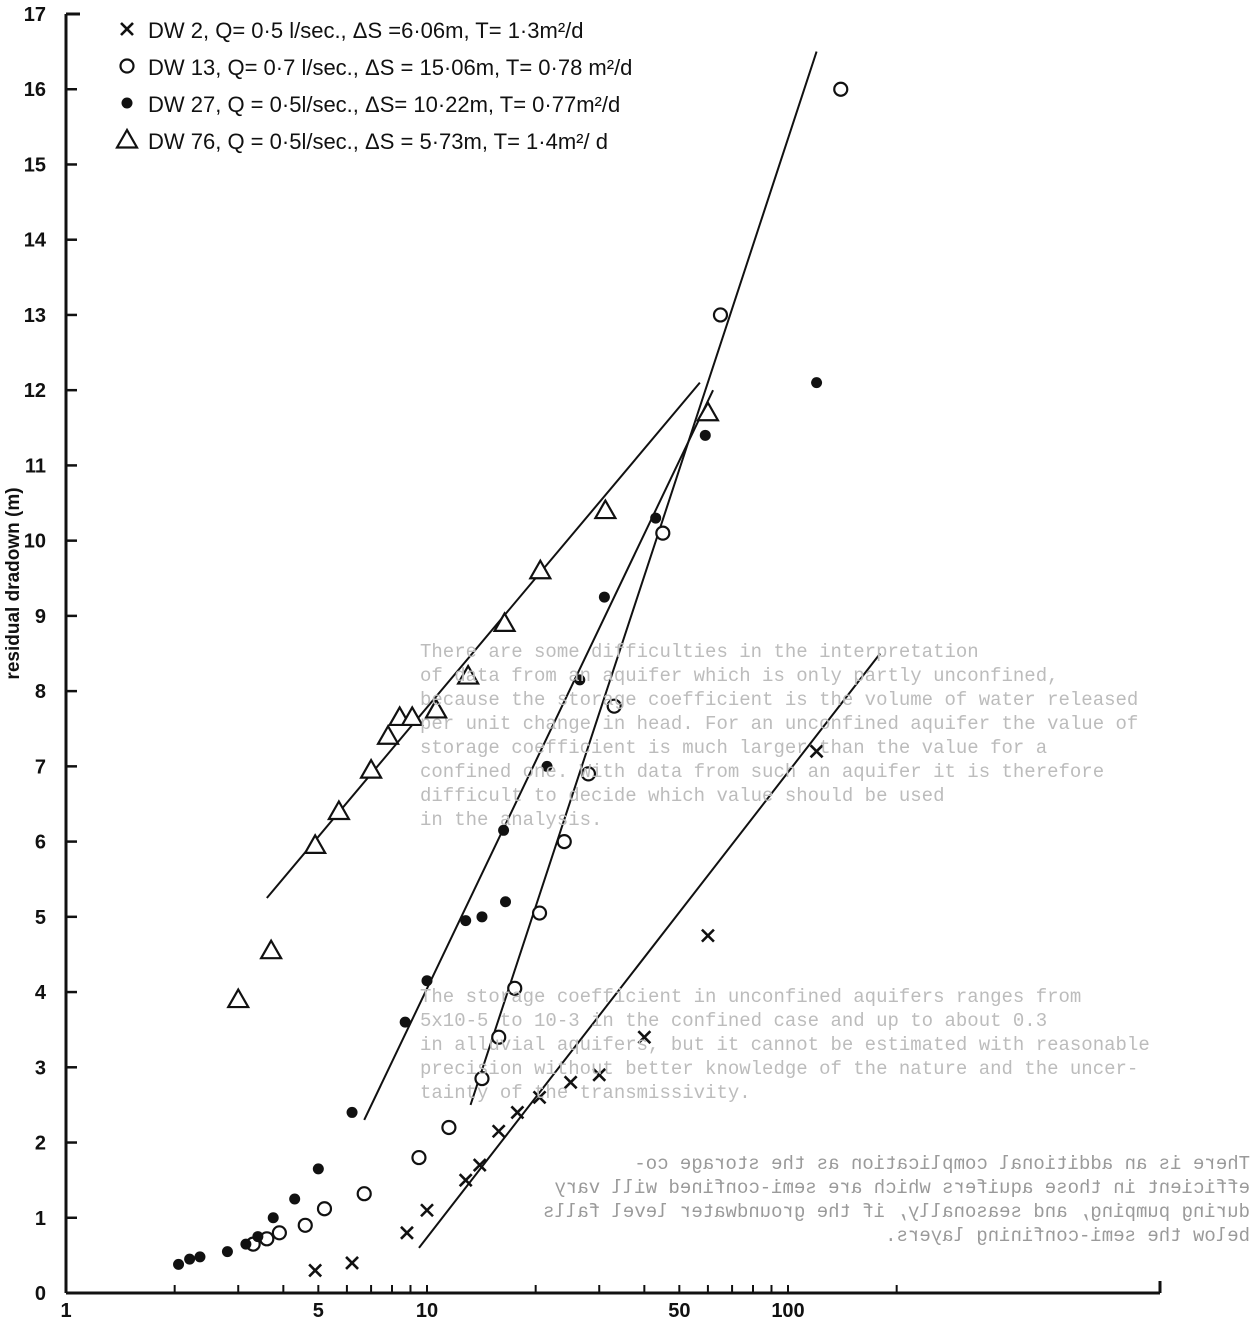 The width and height of the screenshot is (1257, 1323). Describe the element at coordinates (40, 617) in the screenshot. I see `y-tick-label: 9` at that location.